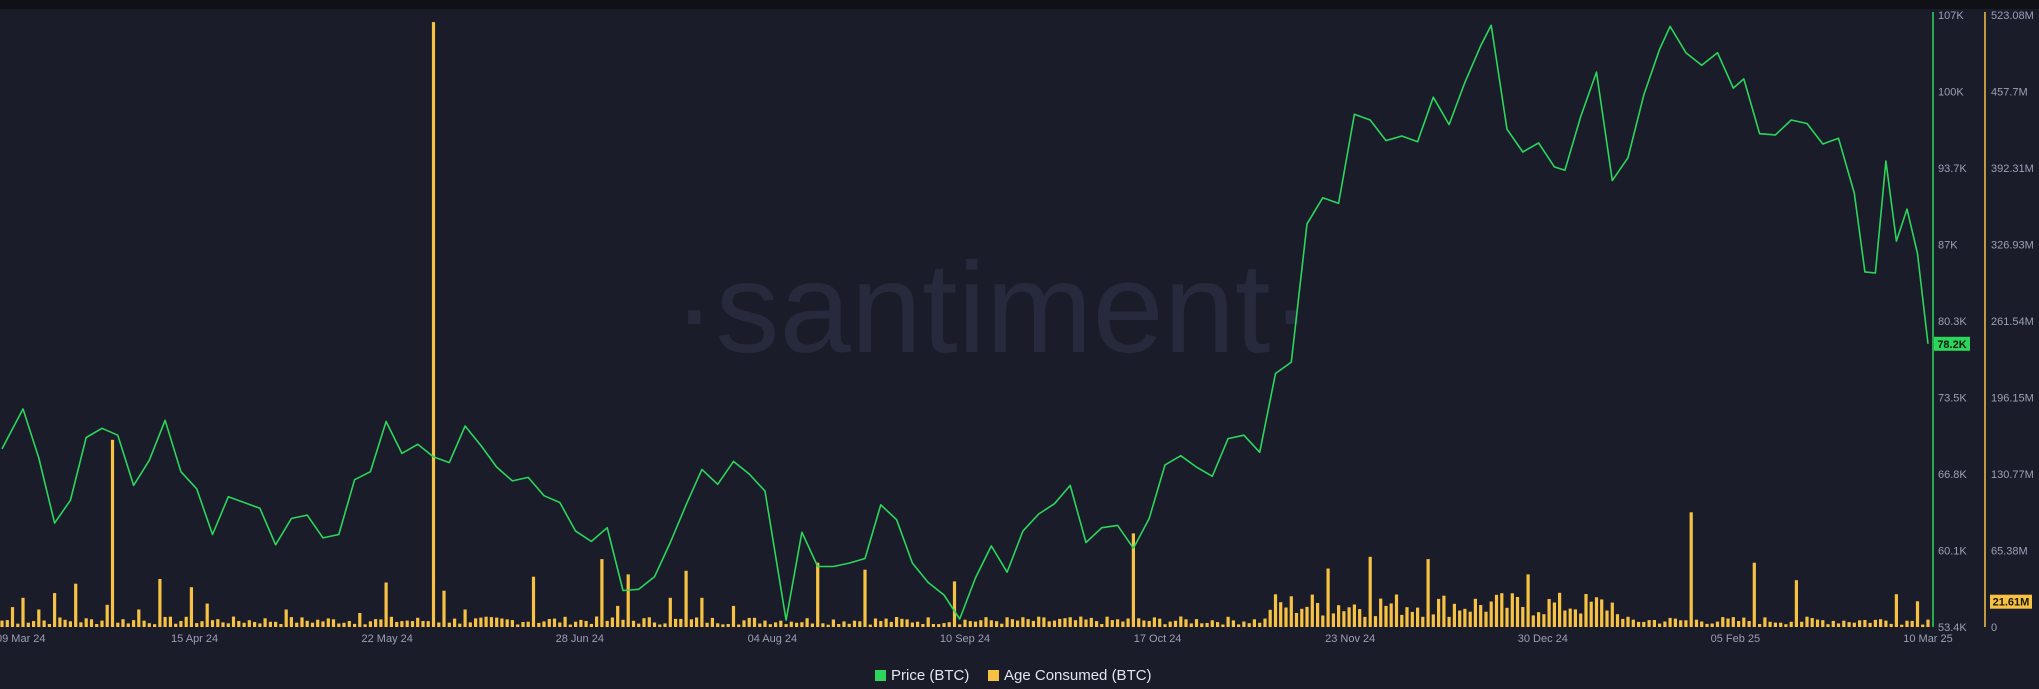 Image resolution: width=2039 pixels, height=689 pixels. What do you see at coordinates (1350, 639) in the screenshot?
I see `x-tick-label: 23 Nov 24` at bounding box center [1350, 639].